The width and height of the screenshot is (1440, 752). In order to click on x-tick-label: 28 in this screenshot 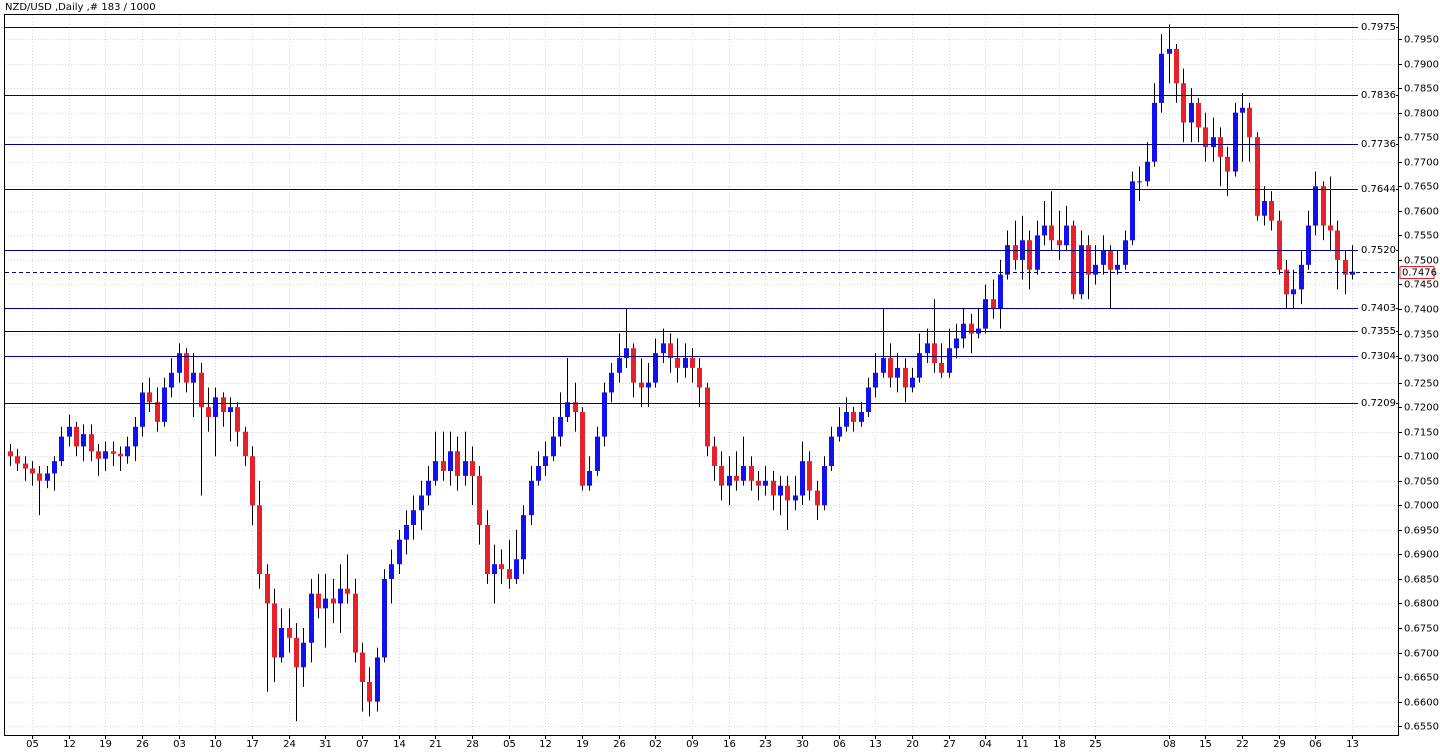, I will do `click(472, 744)`.